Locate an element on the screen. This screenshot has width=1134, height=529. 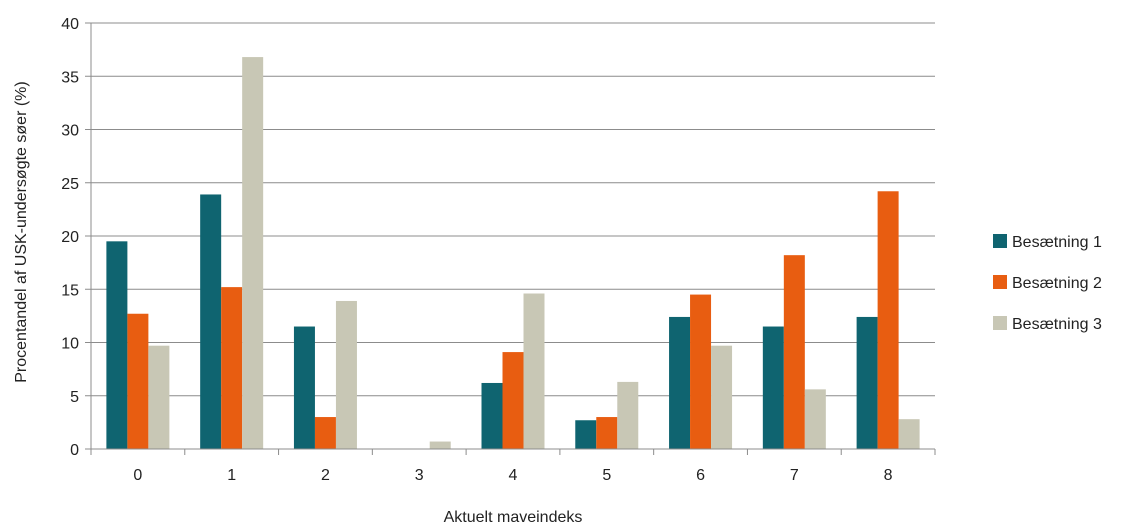
x-tick-label: 0 is located at coordinates (137, 475).